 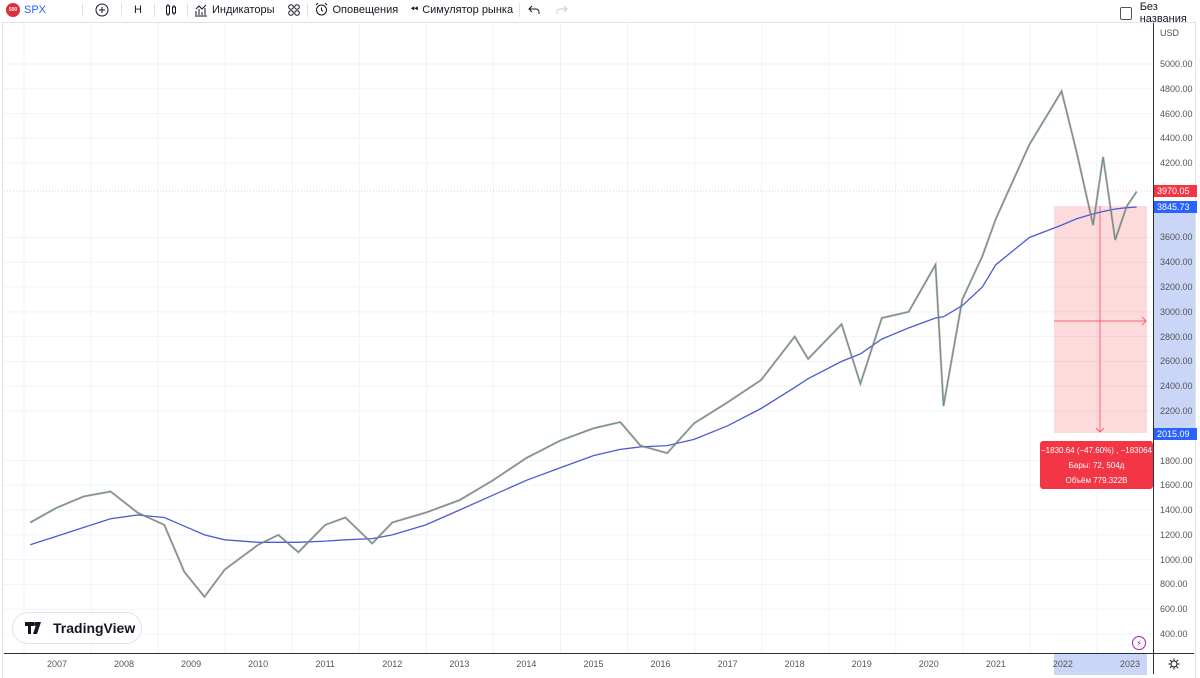 I want to click on time-tick-label: 2021, so click(x=995, y=664).